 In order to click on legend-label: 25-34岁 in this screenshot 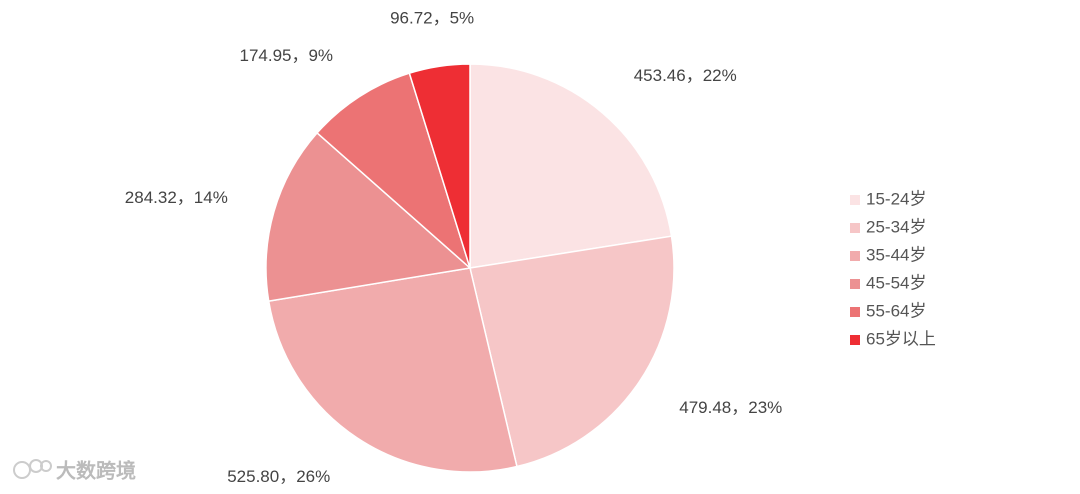, I will do `click(896, 226)`.